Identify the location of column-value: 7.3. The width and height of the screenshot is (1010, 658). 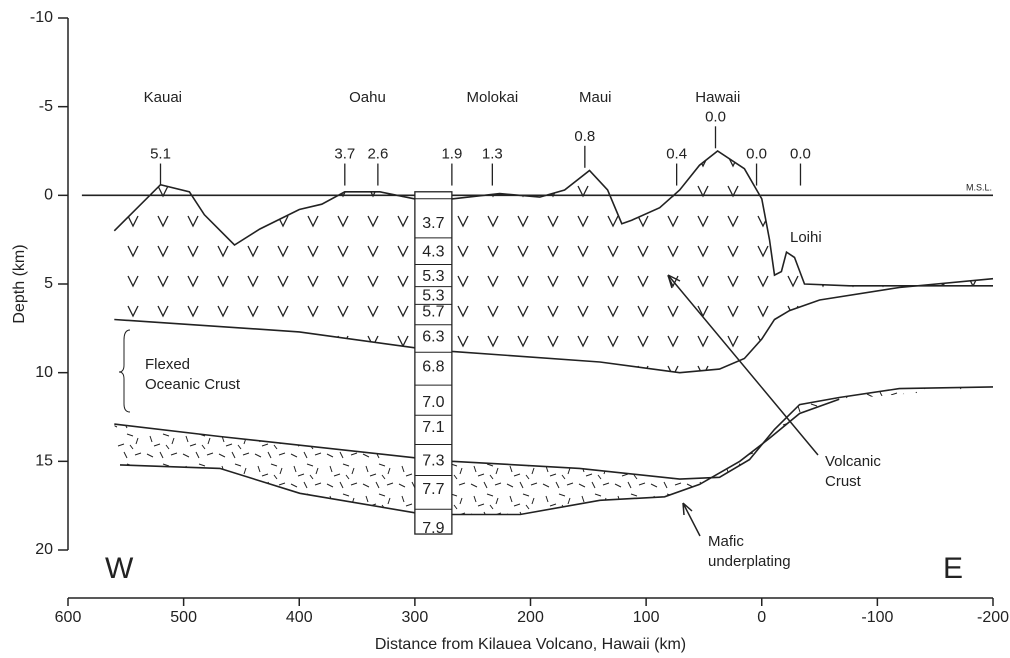
(433, 461).